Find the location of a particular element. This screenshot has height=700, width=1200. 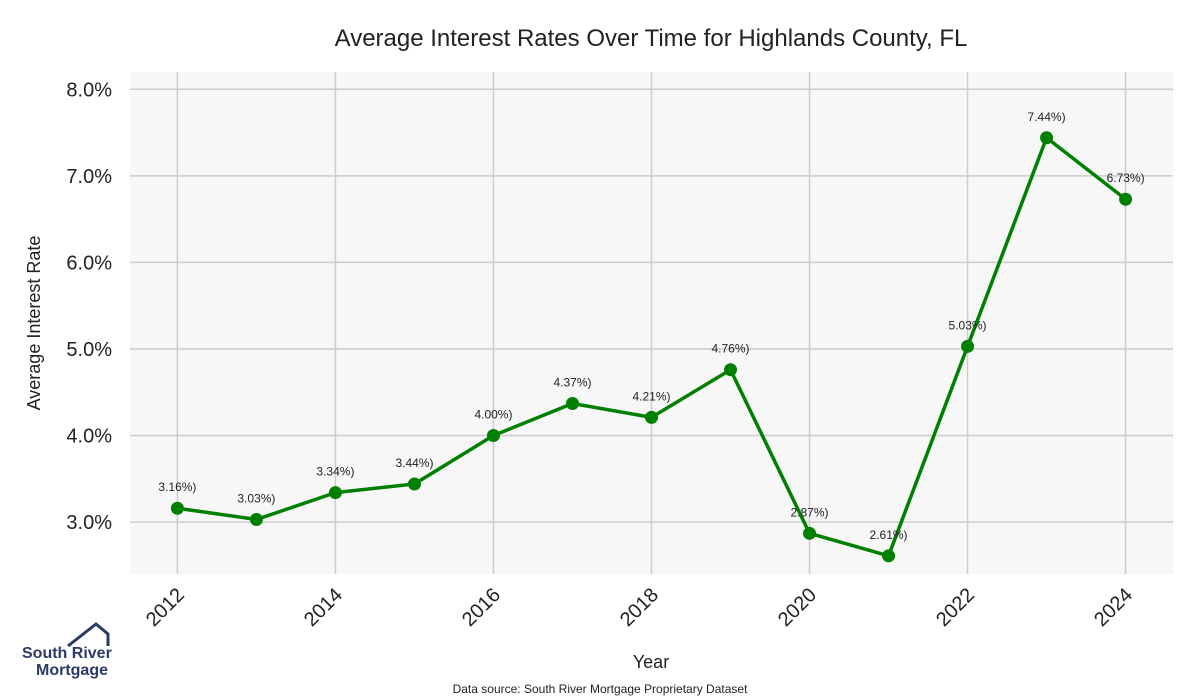

logo: South River Mortgage is located at coordinates (67, 650).